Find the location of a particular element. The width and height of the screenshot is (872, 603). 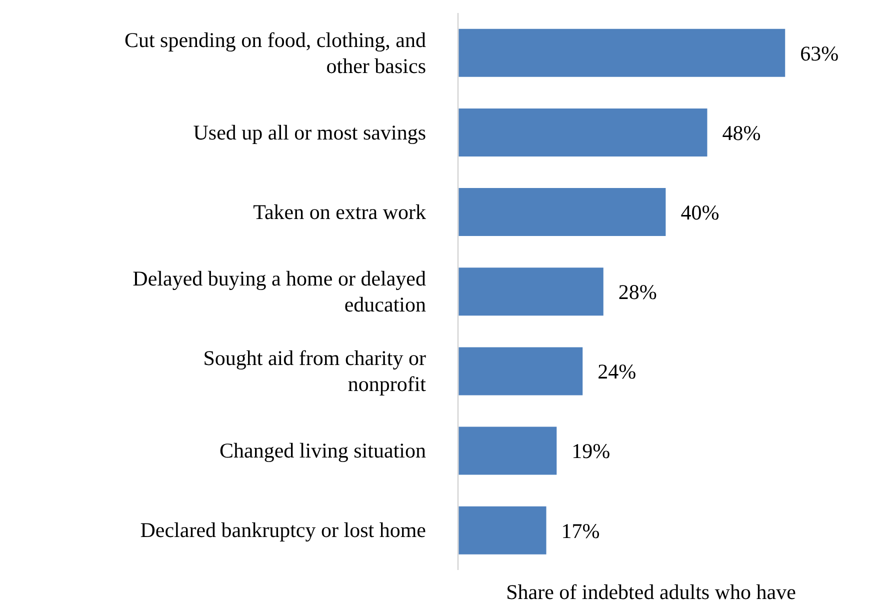

data-label: 24% is located at coordinates (617, 372).